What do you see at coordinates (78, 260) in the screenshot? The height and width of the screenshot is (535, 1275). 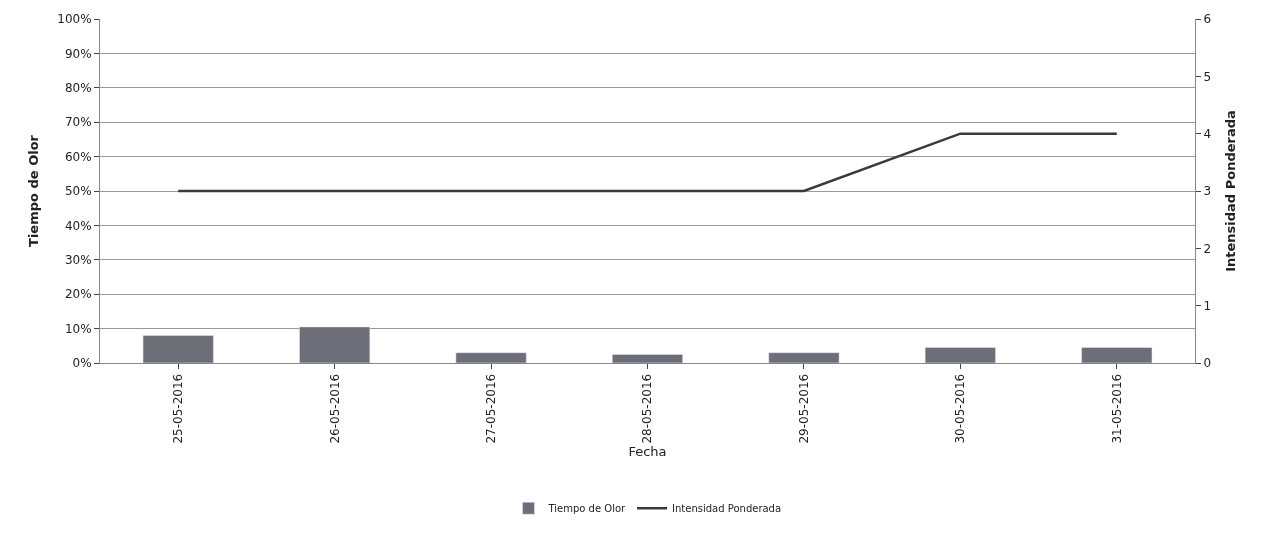 I see `y-tick-label: 30%` at bounding box center [78, 260].